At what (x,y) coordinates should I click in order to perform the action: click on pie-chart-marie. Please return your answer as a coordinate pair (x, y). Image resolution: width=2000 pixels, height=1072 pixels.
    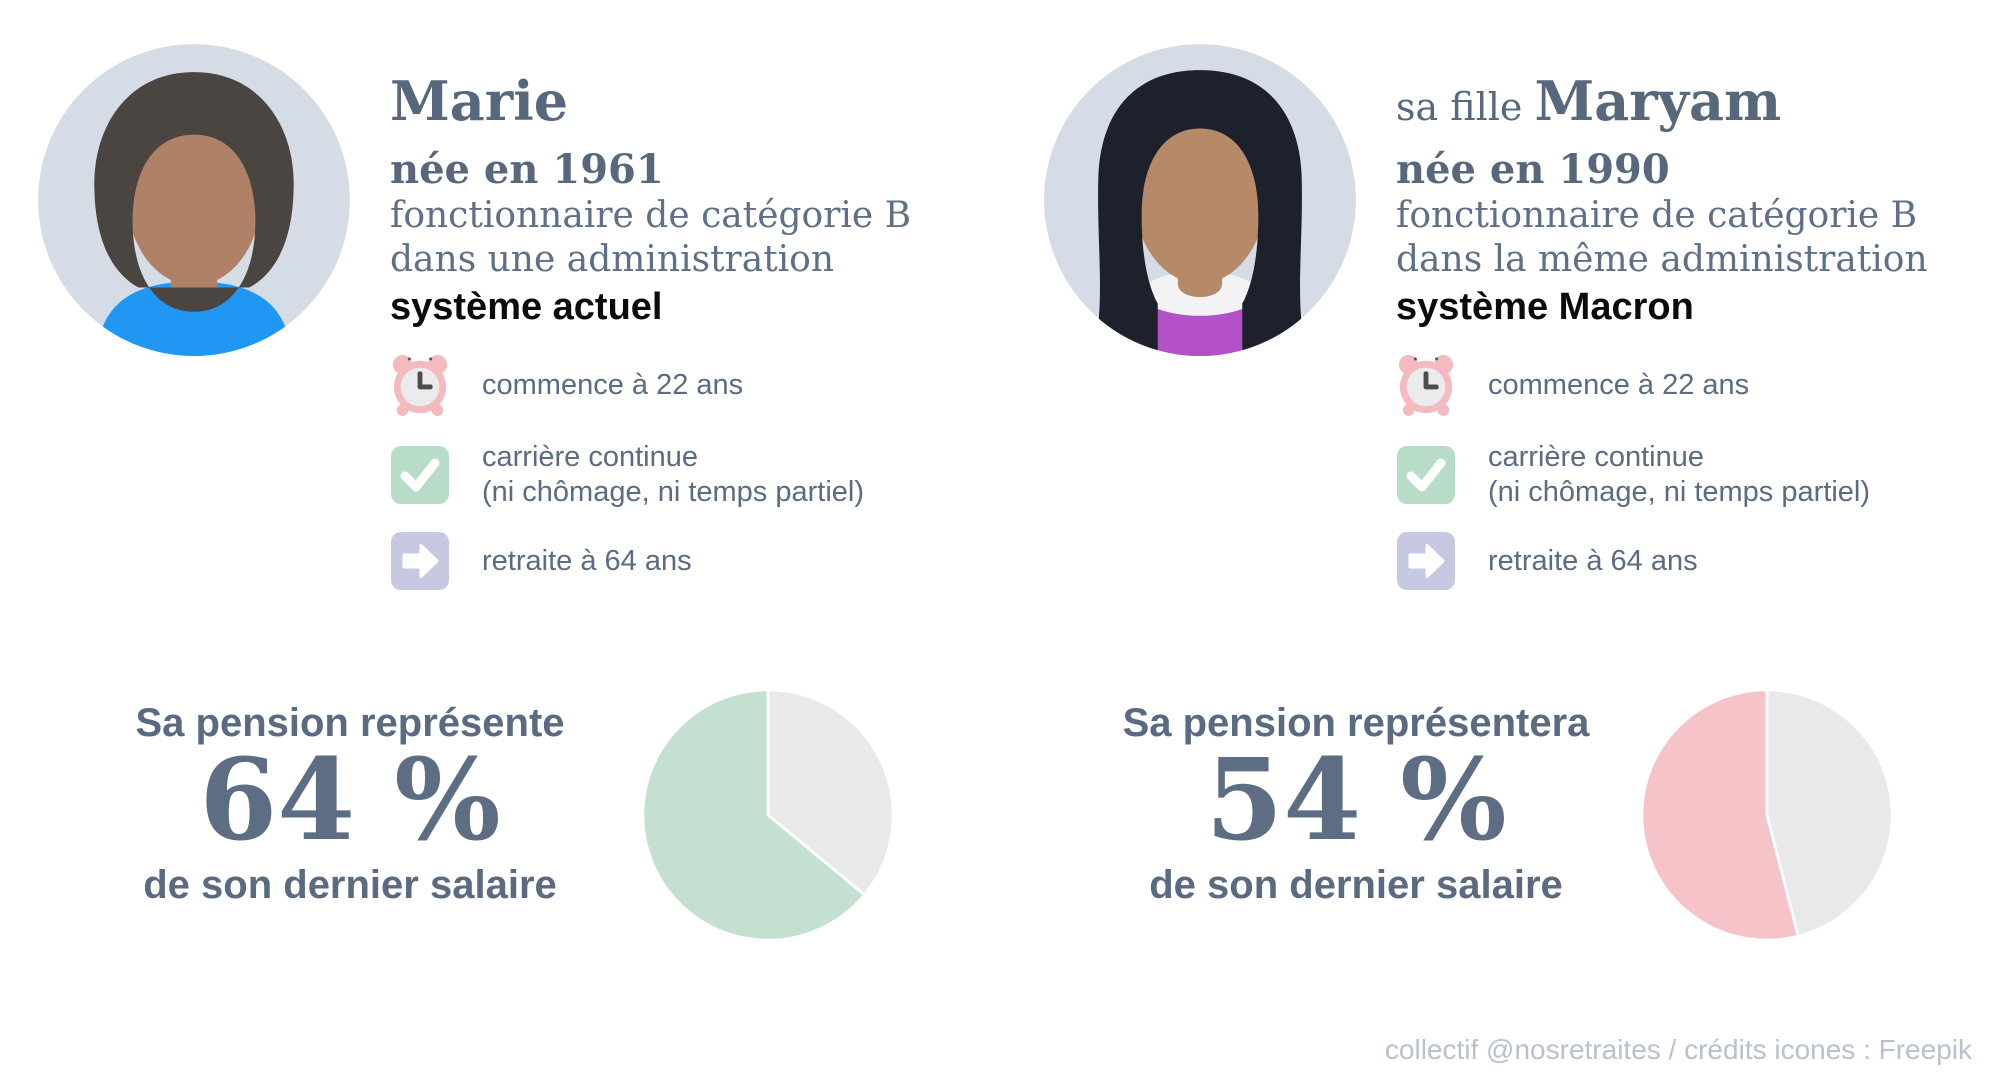
    Looking at the image, I should click on (768, 815).